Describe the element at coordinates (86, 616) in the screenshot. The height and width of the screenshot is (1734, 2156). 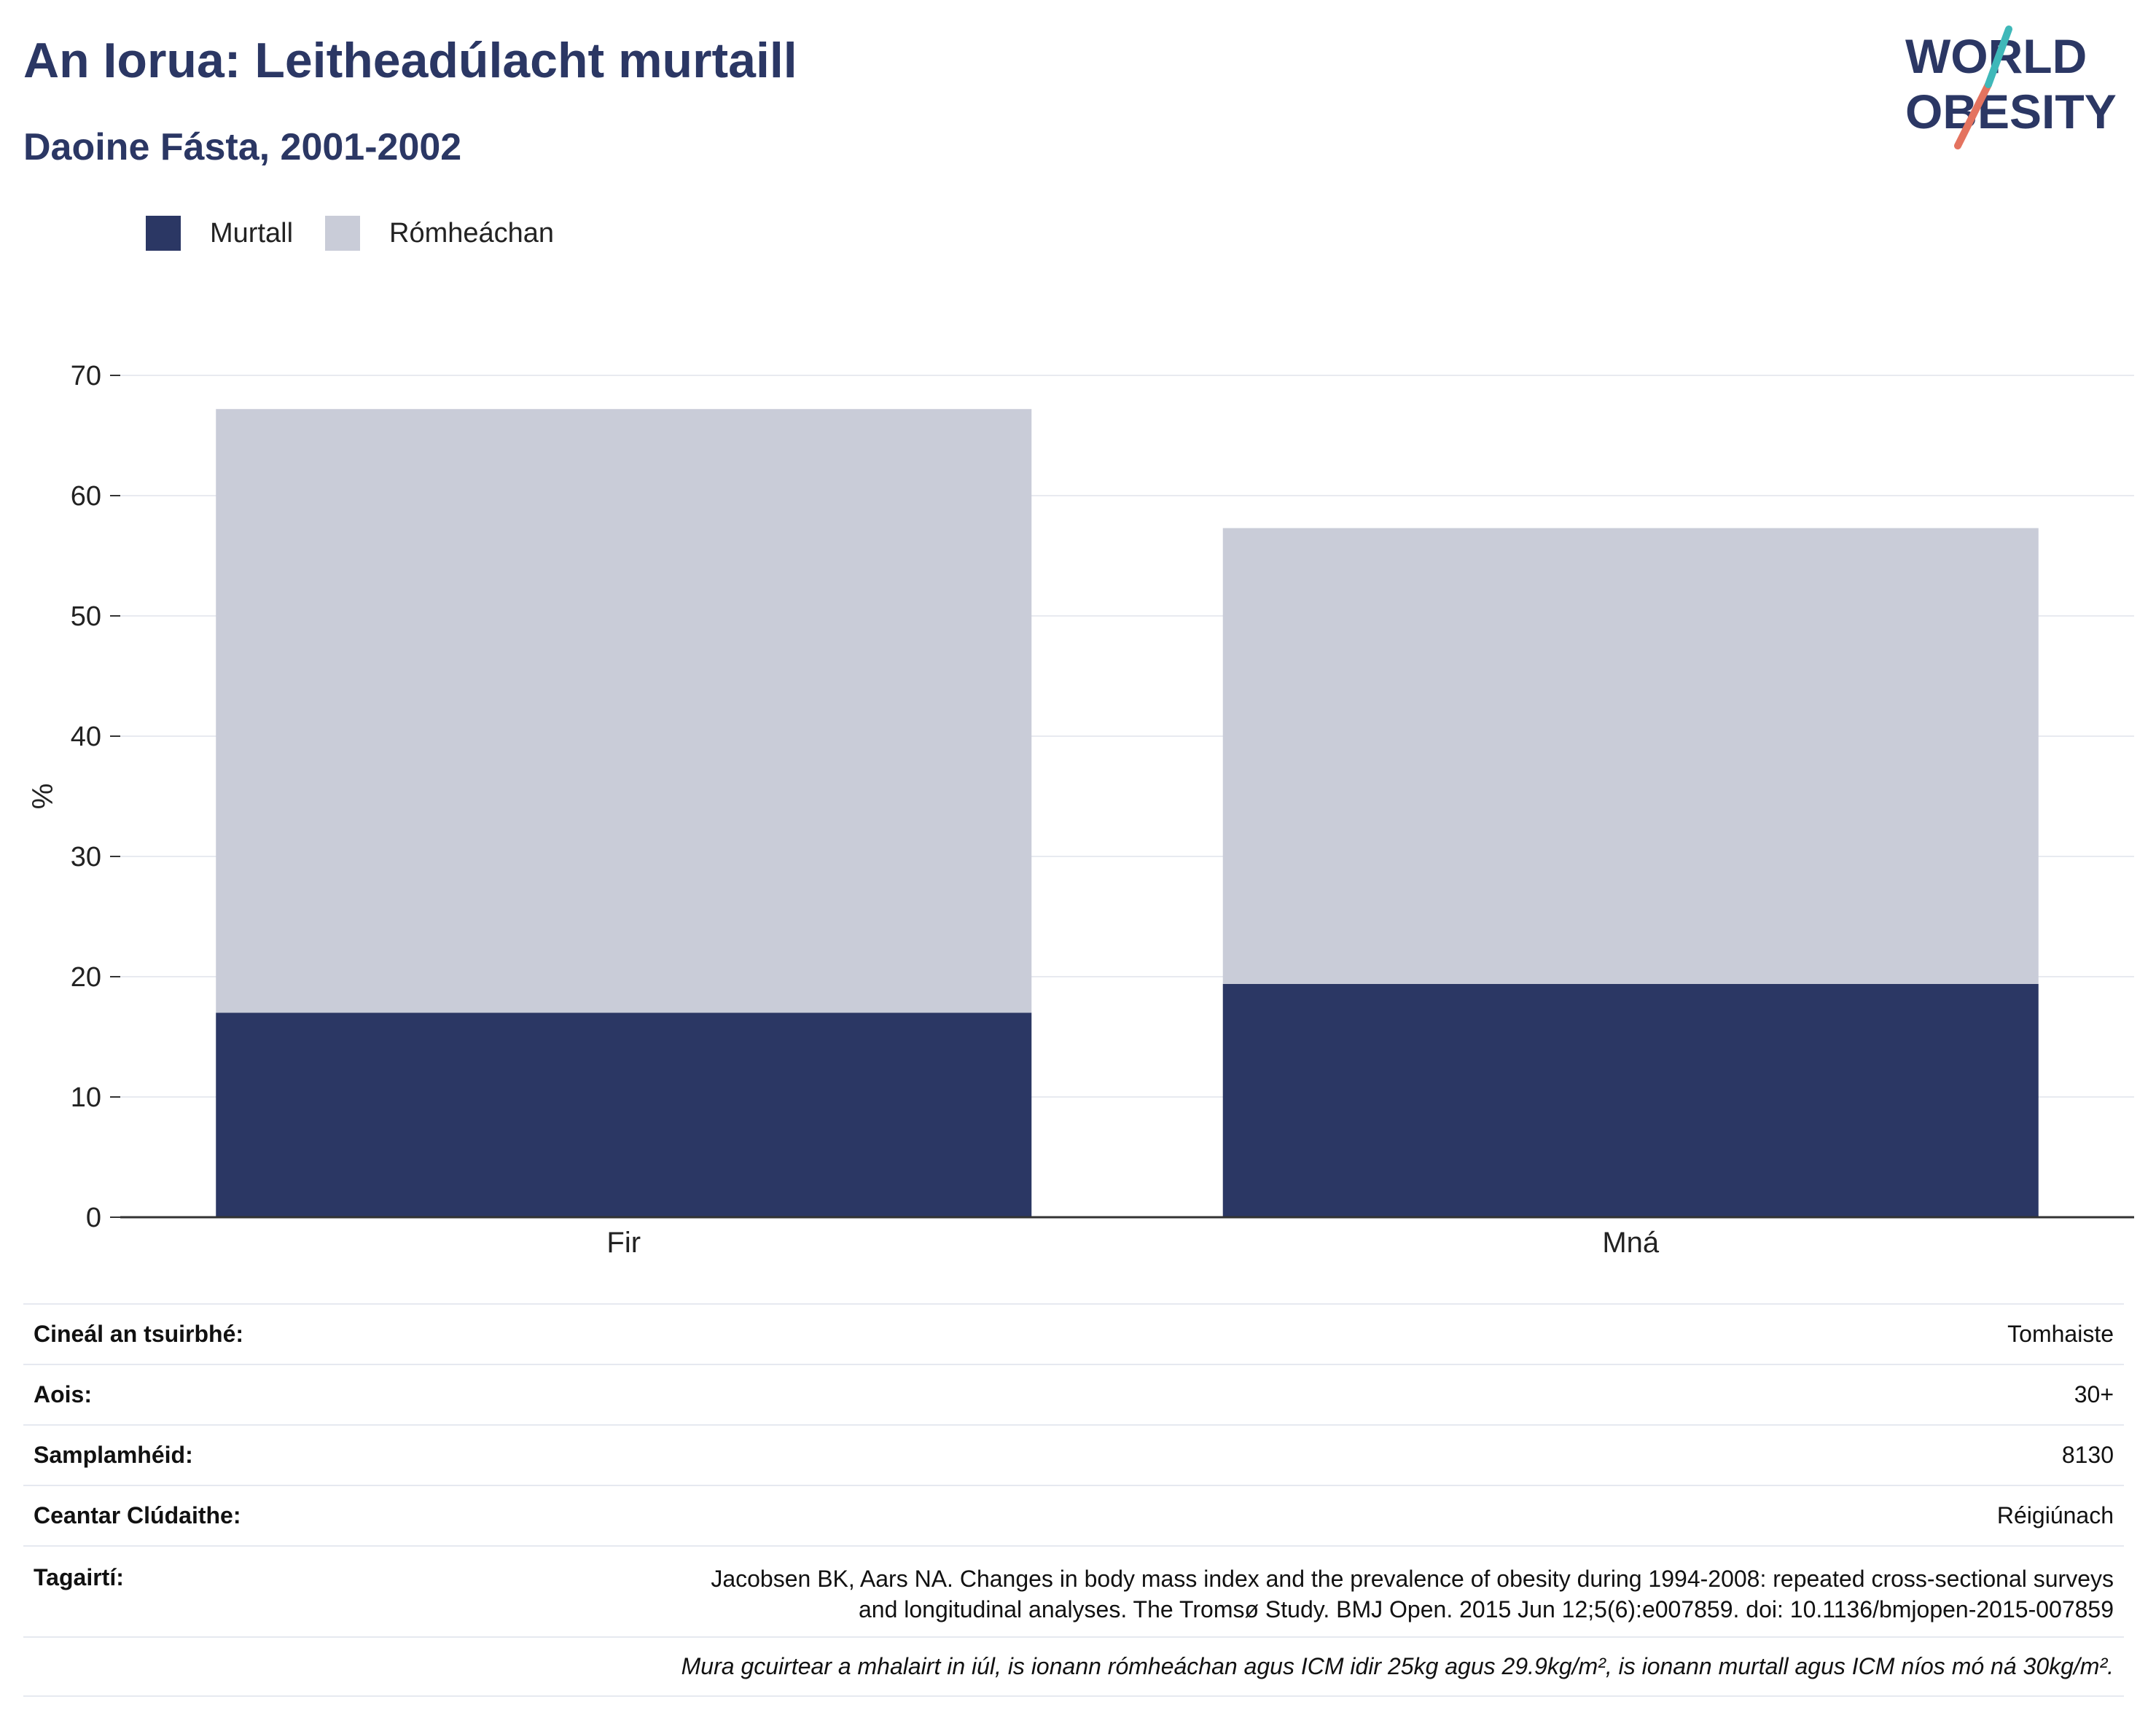
I see `y-tick-label: 50` at that location.